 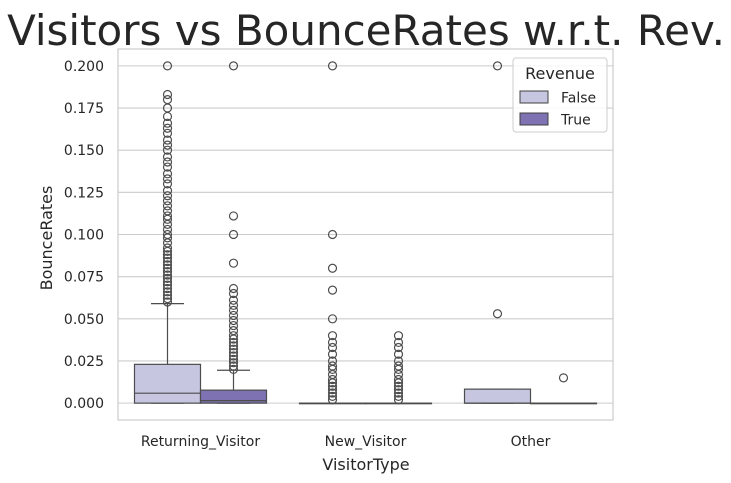 I want to click on legend-swatch-true, so click(x=534, y=119).